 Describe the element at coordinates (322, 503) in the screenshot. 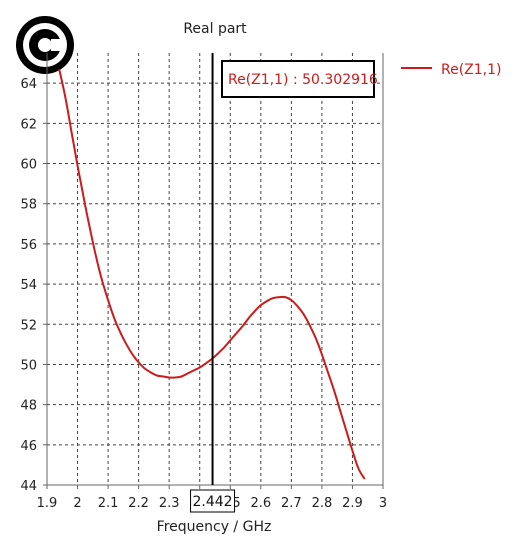

I see `x-tick-label: 2.8` at that location.